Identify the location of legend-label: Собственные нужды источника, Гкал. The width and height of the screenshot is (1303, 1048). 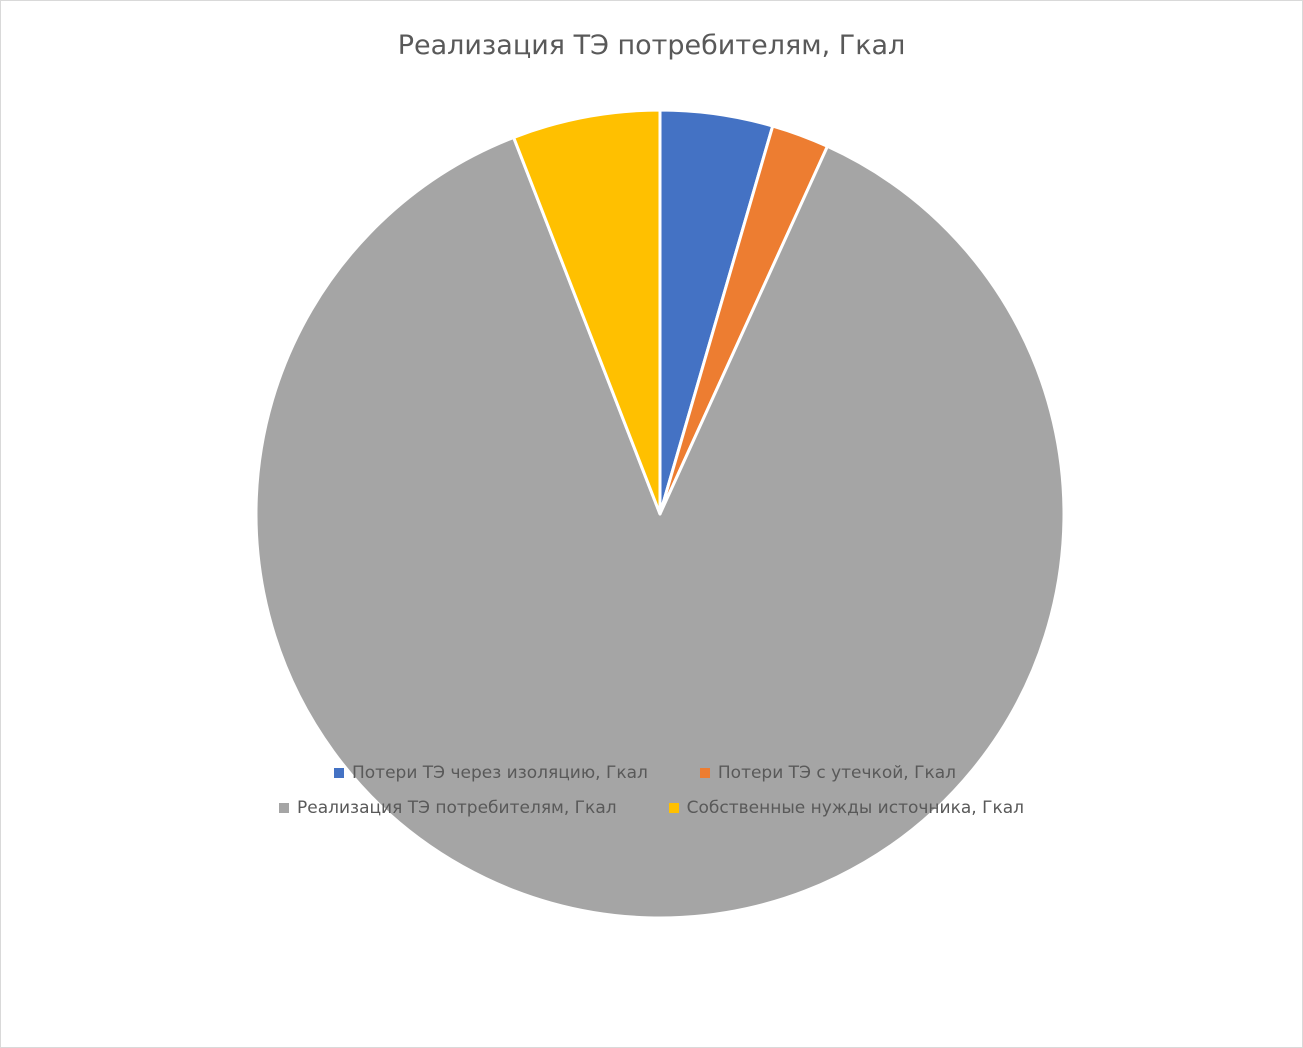
(855, 808).